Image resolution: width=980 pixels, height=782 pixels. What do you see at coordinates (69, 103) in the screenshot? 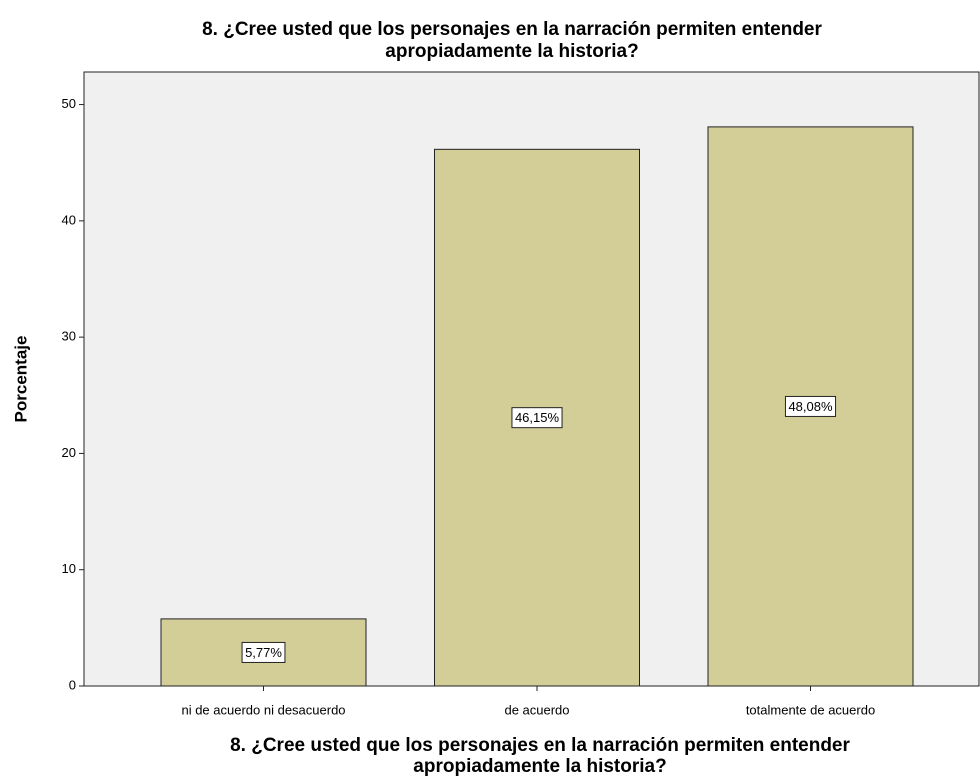
I see `y-tick-label: 50` at bounding box center [69, 103].